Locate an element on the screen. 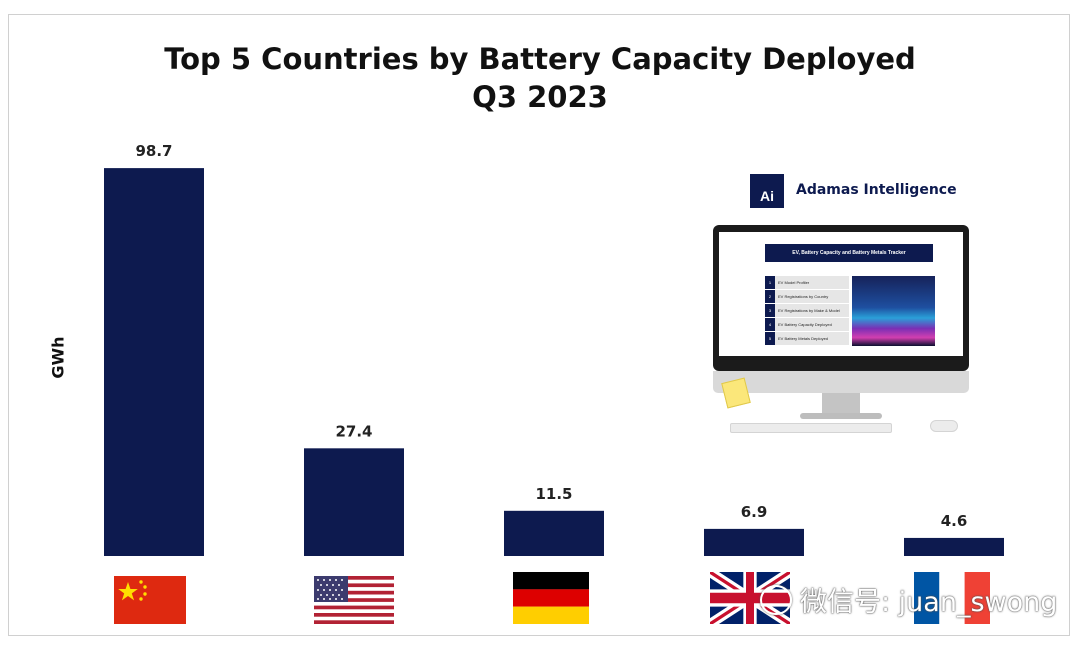  data-label: 6.9 is located at coordinates (754, 512).